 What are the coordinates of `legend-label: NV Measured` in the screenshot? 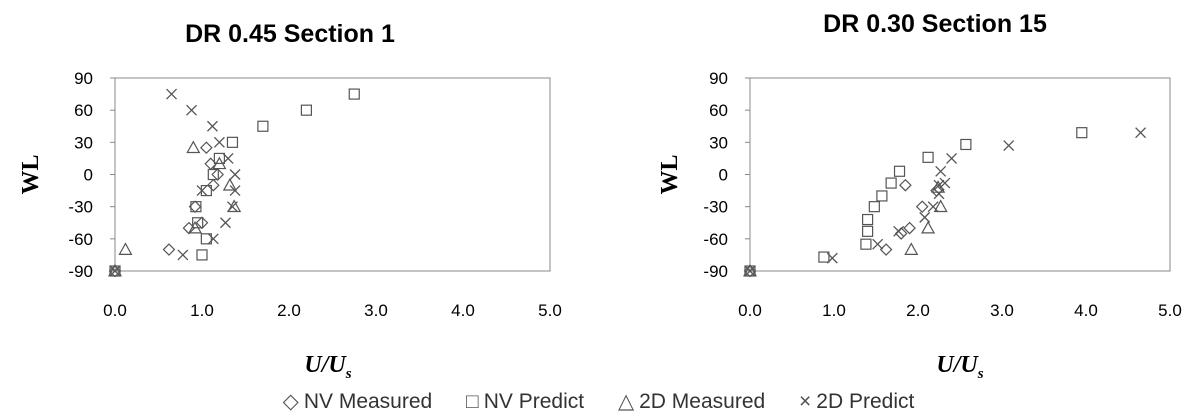 It's located at (368, 401).